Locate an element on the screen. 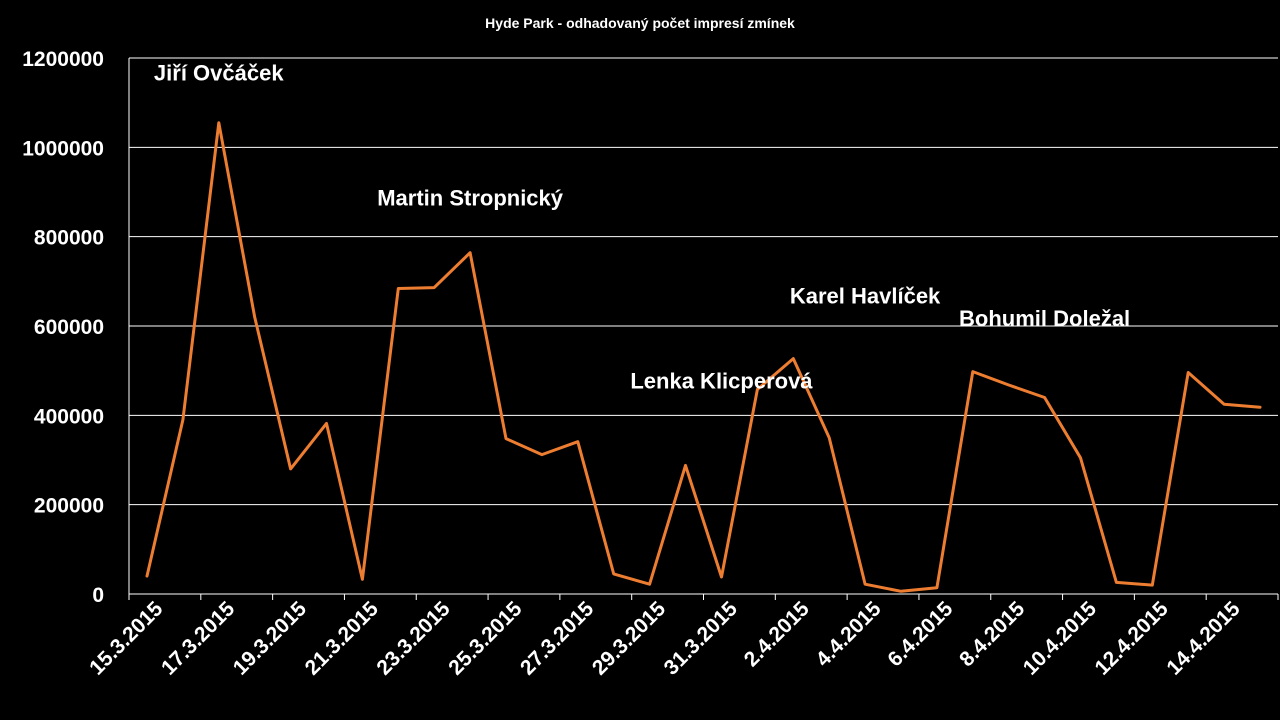 This screenshot has height=720, width=1280. y-tick-label: 200000 is located at coordinates (69, 506).